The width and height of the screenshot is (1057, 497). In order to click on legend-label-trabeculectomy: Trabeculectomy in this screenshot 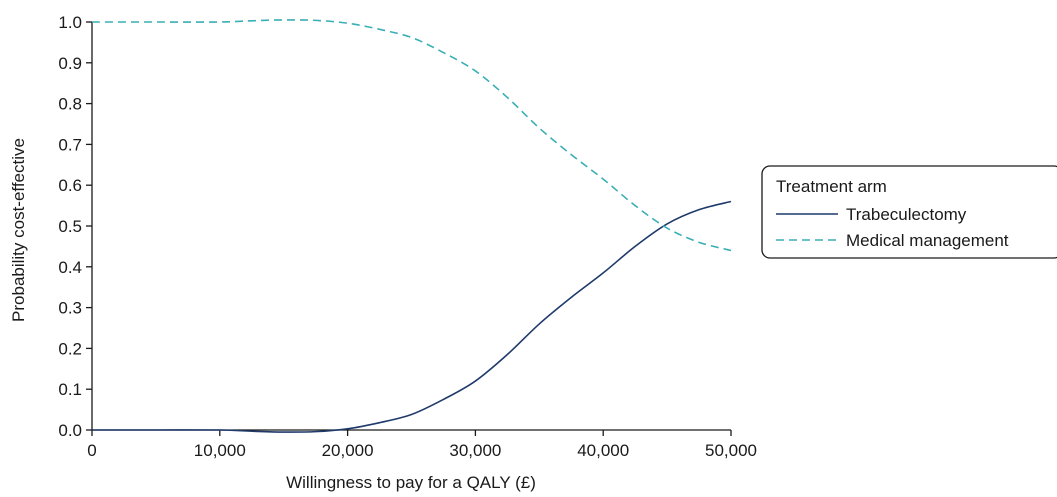, I will do `click(906, 214)`.